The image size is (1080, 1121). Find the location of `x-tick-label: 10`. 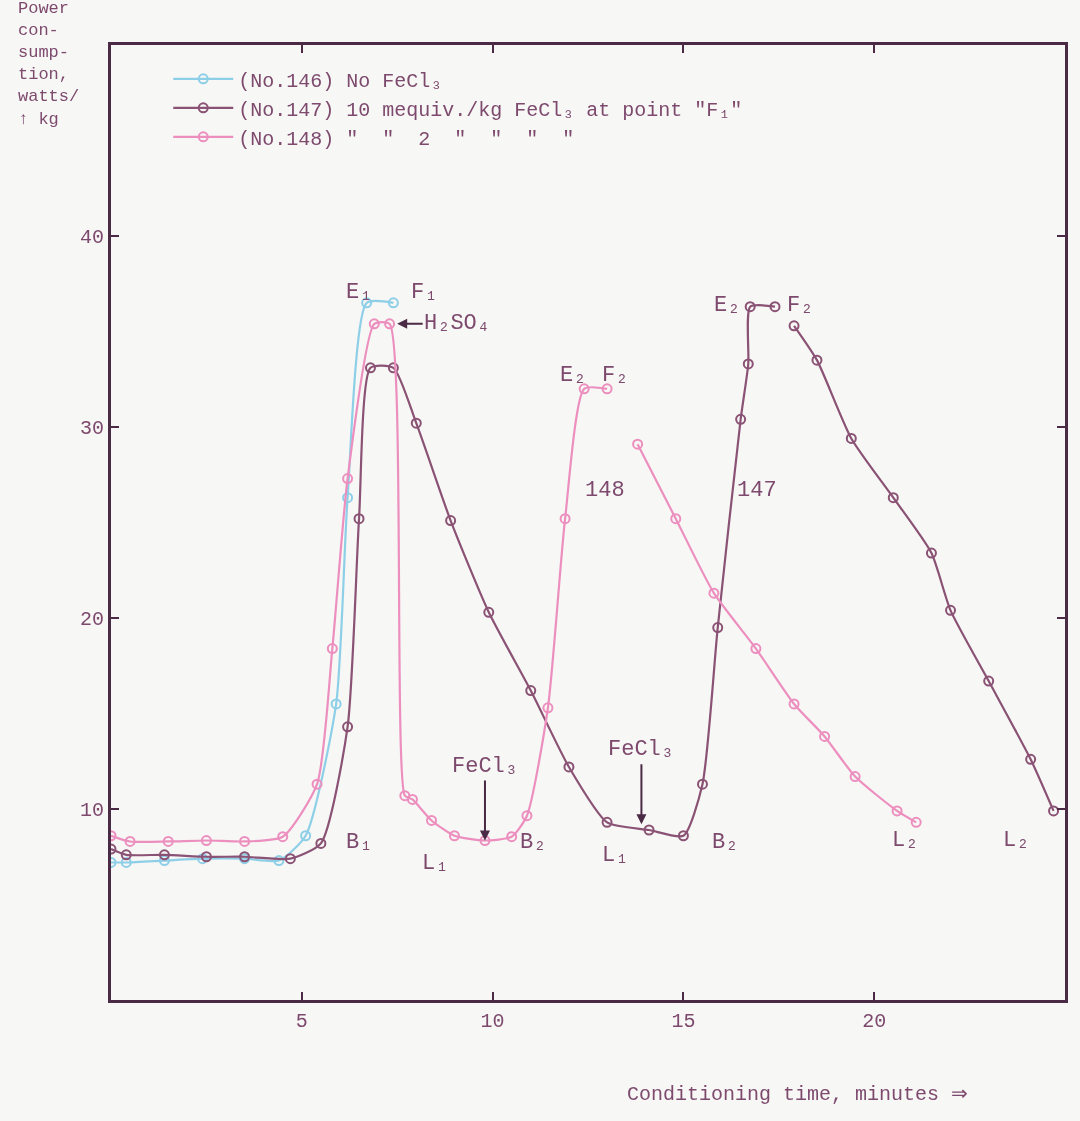

x-tick-label: 10 is located at coordinates (492, 1021).